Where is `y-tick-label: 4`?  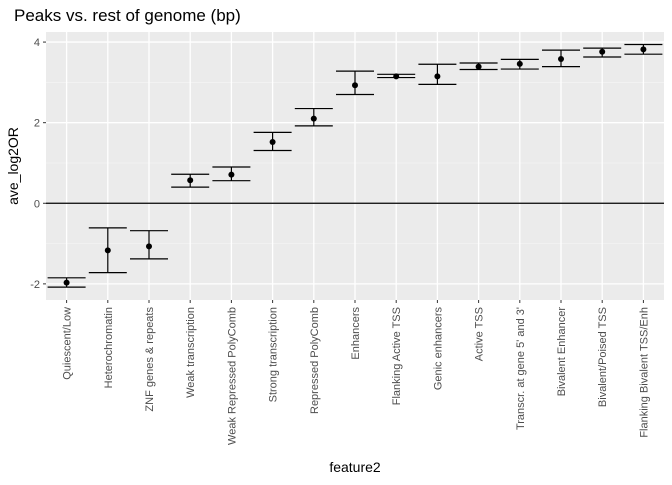 y-tick-label: 4 is located at coordinates (37, 43).